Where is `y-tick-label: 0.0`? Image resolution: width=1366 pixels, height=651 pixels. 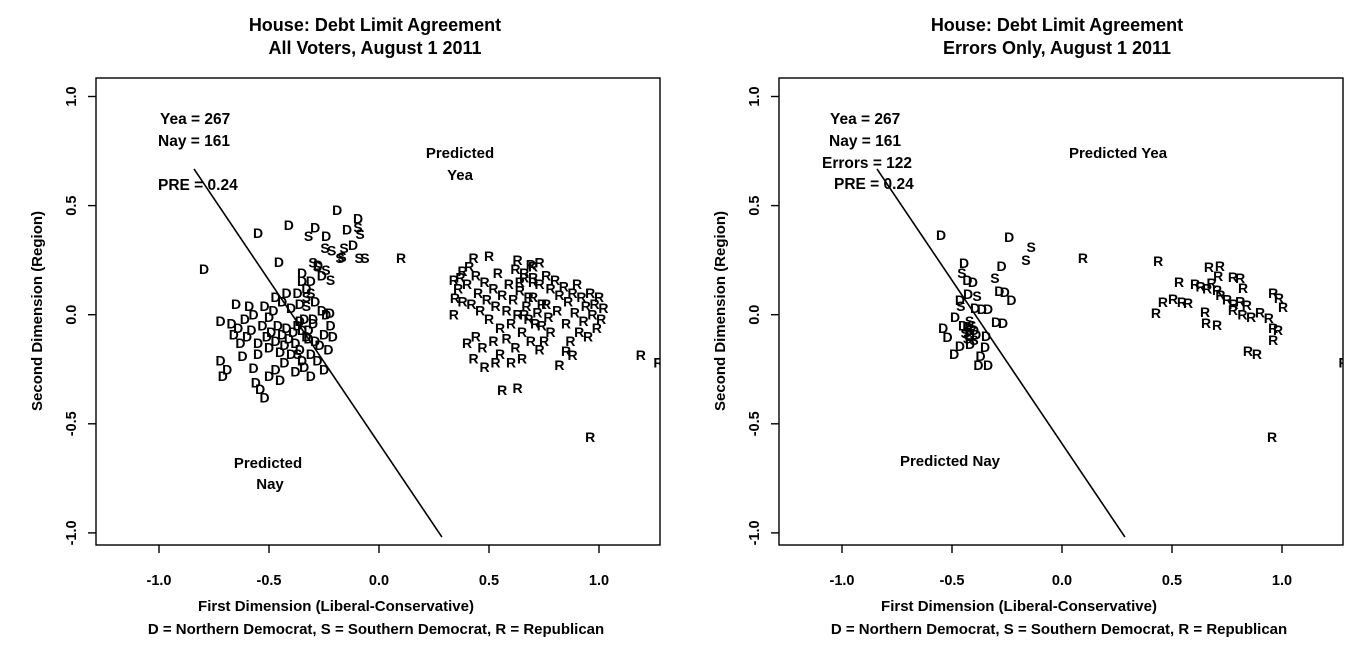 y-tick-label: 0.0 is located at coordinates (72, 315).